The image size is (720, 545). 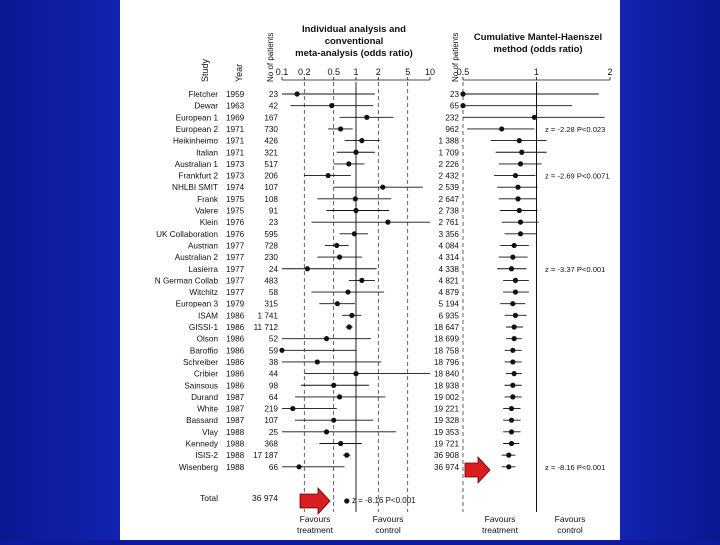 What do you see at coordinates (195, 141) in the screenshot?
I see `study-name: Heikinheimo` at bounding box center [195, 141].